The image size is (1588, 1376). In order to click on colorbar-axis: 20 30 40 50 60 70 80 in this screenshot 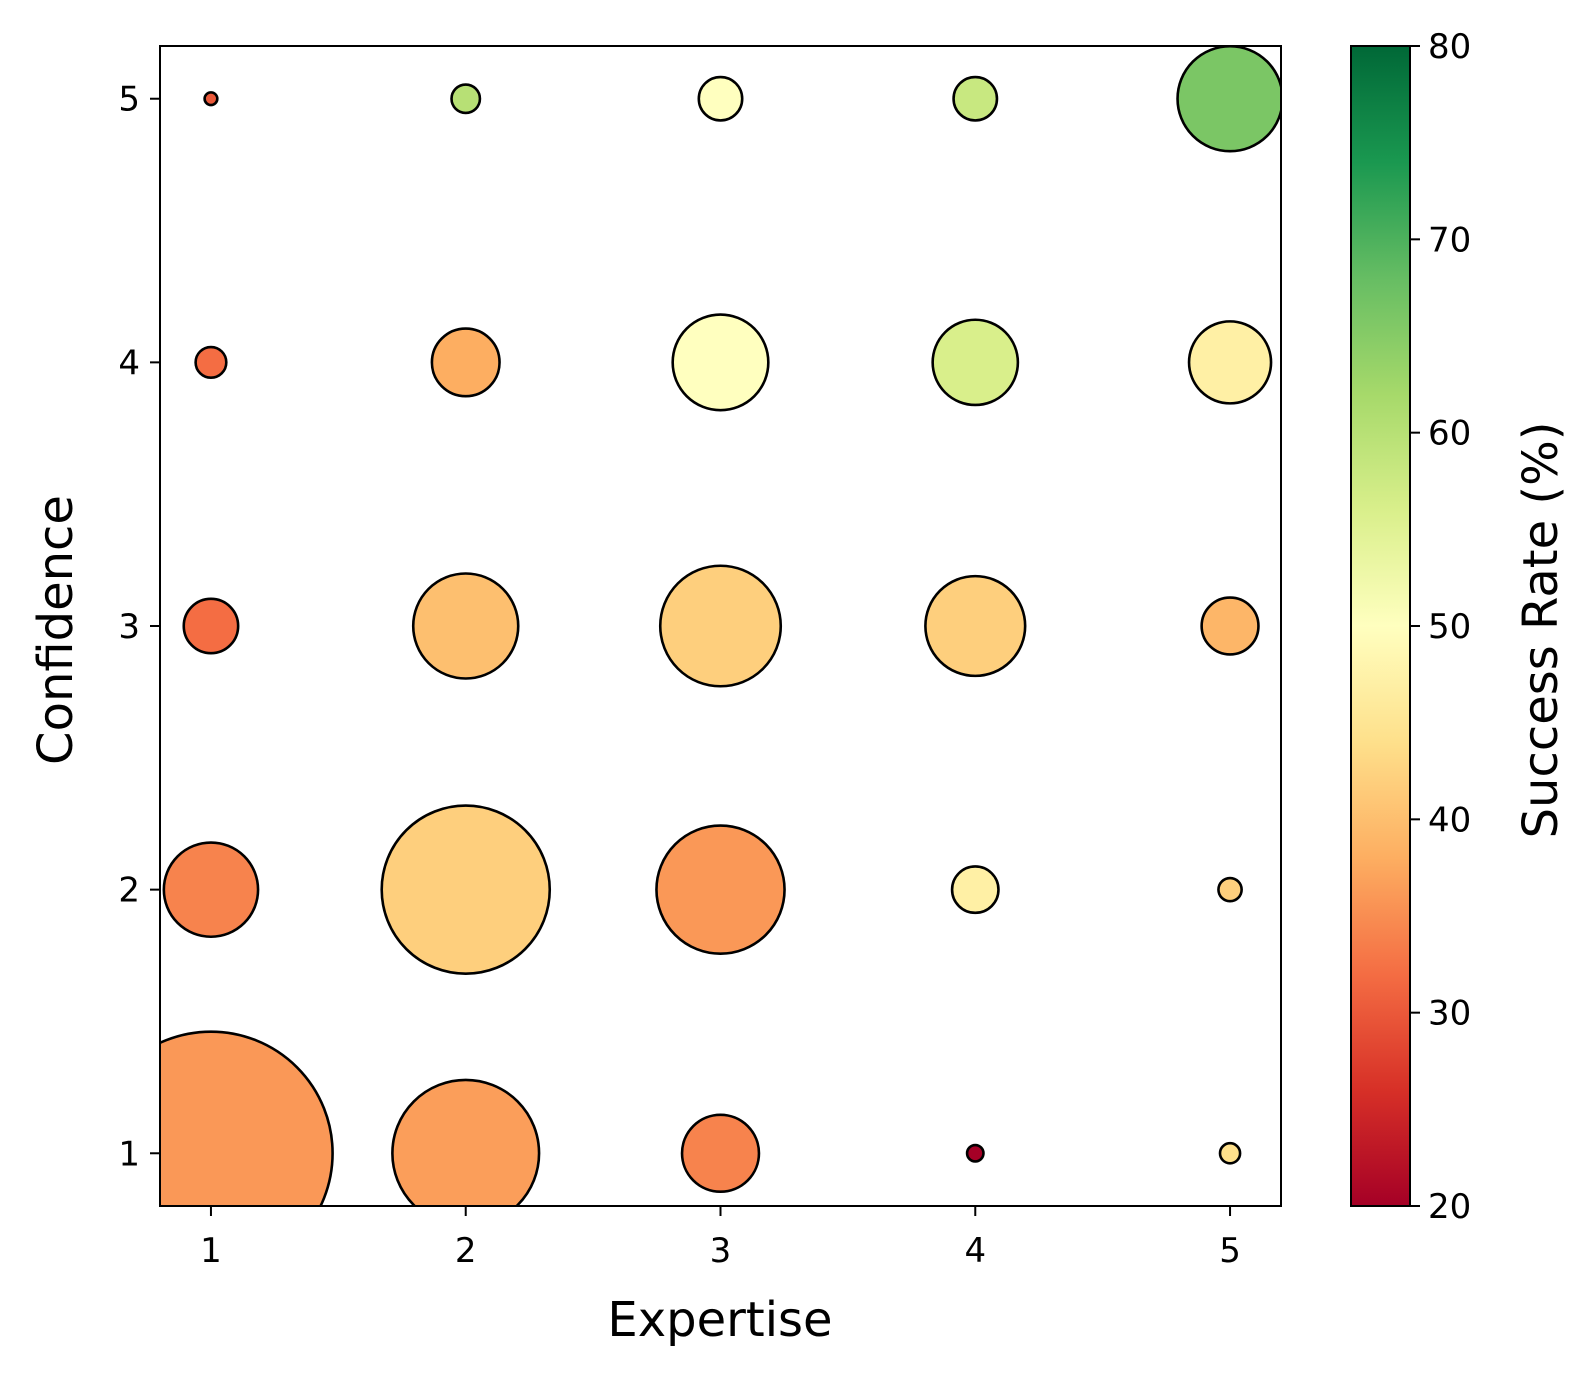, I will do `click(1440, 627)`.